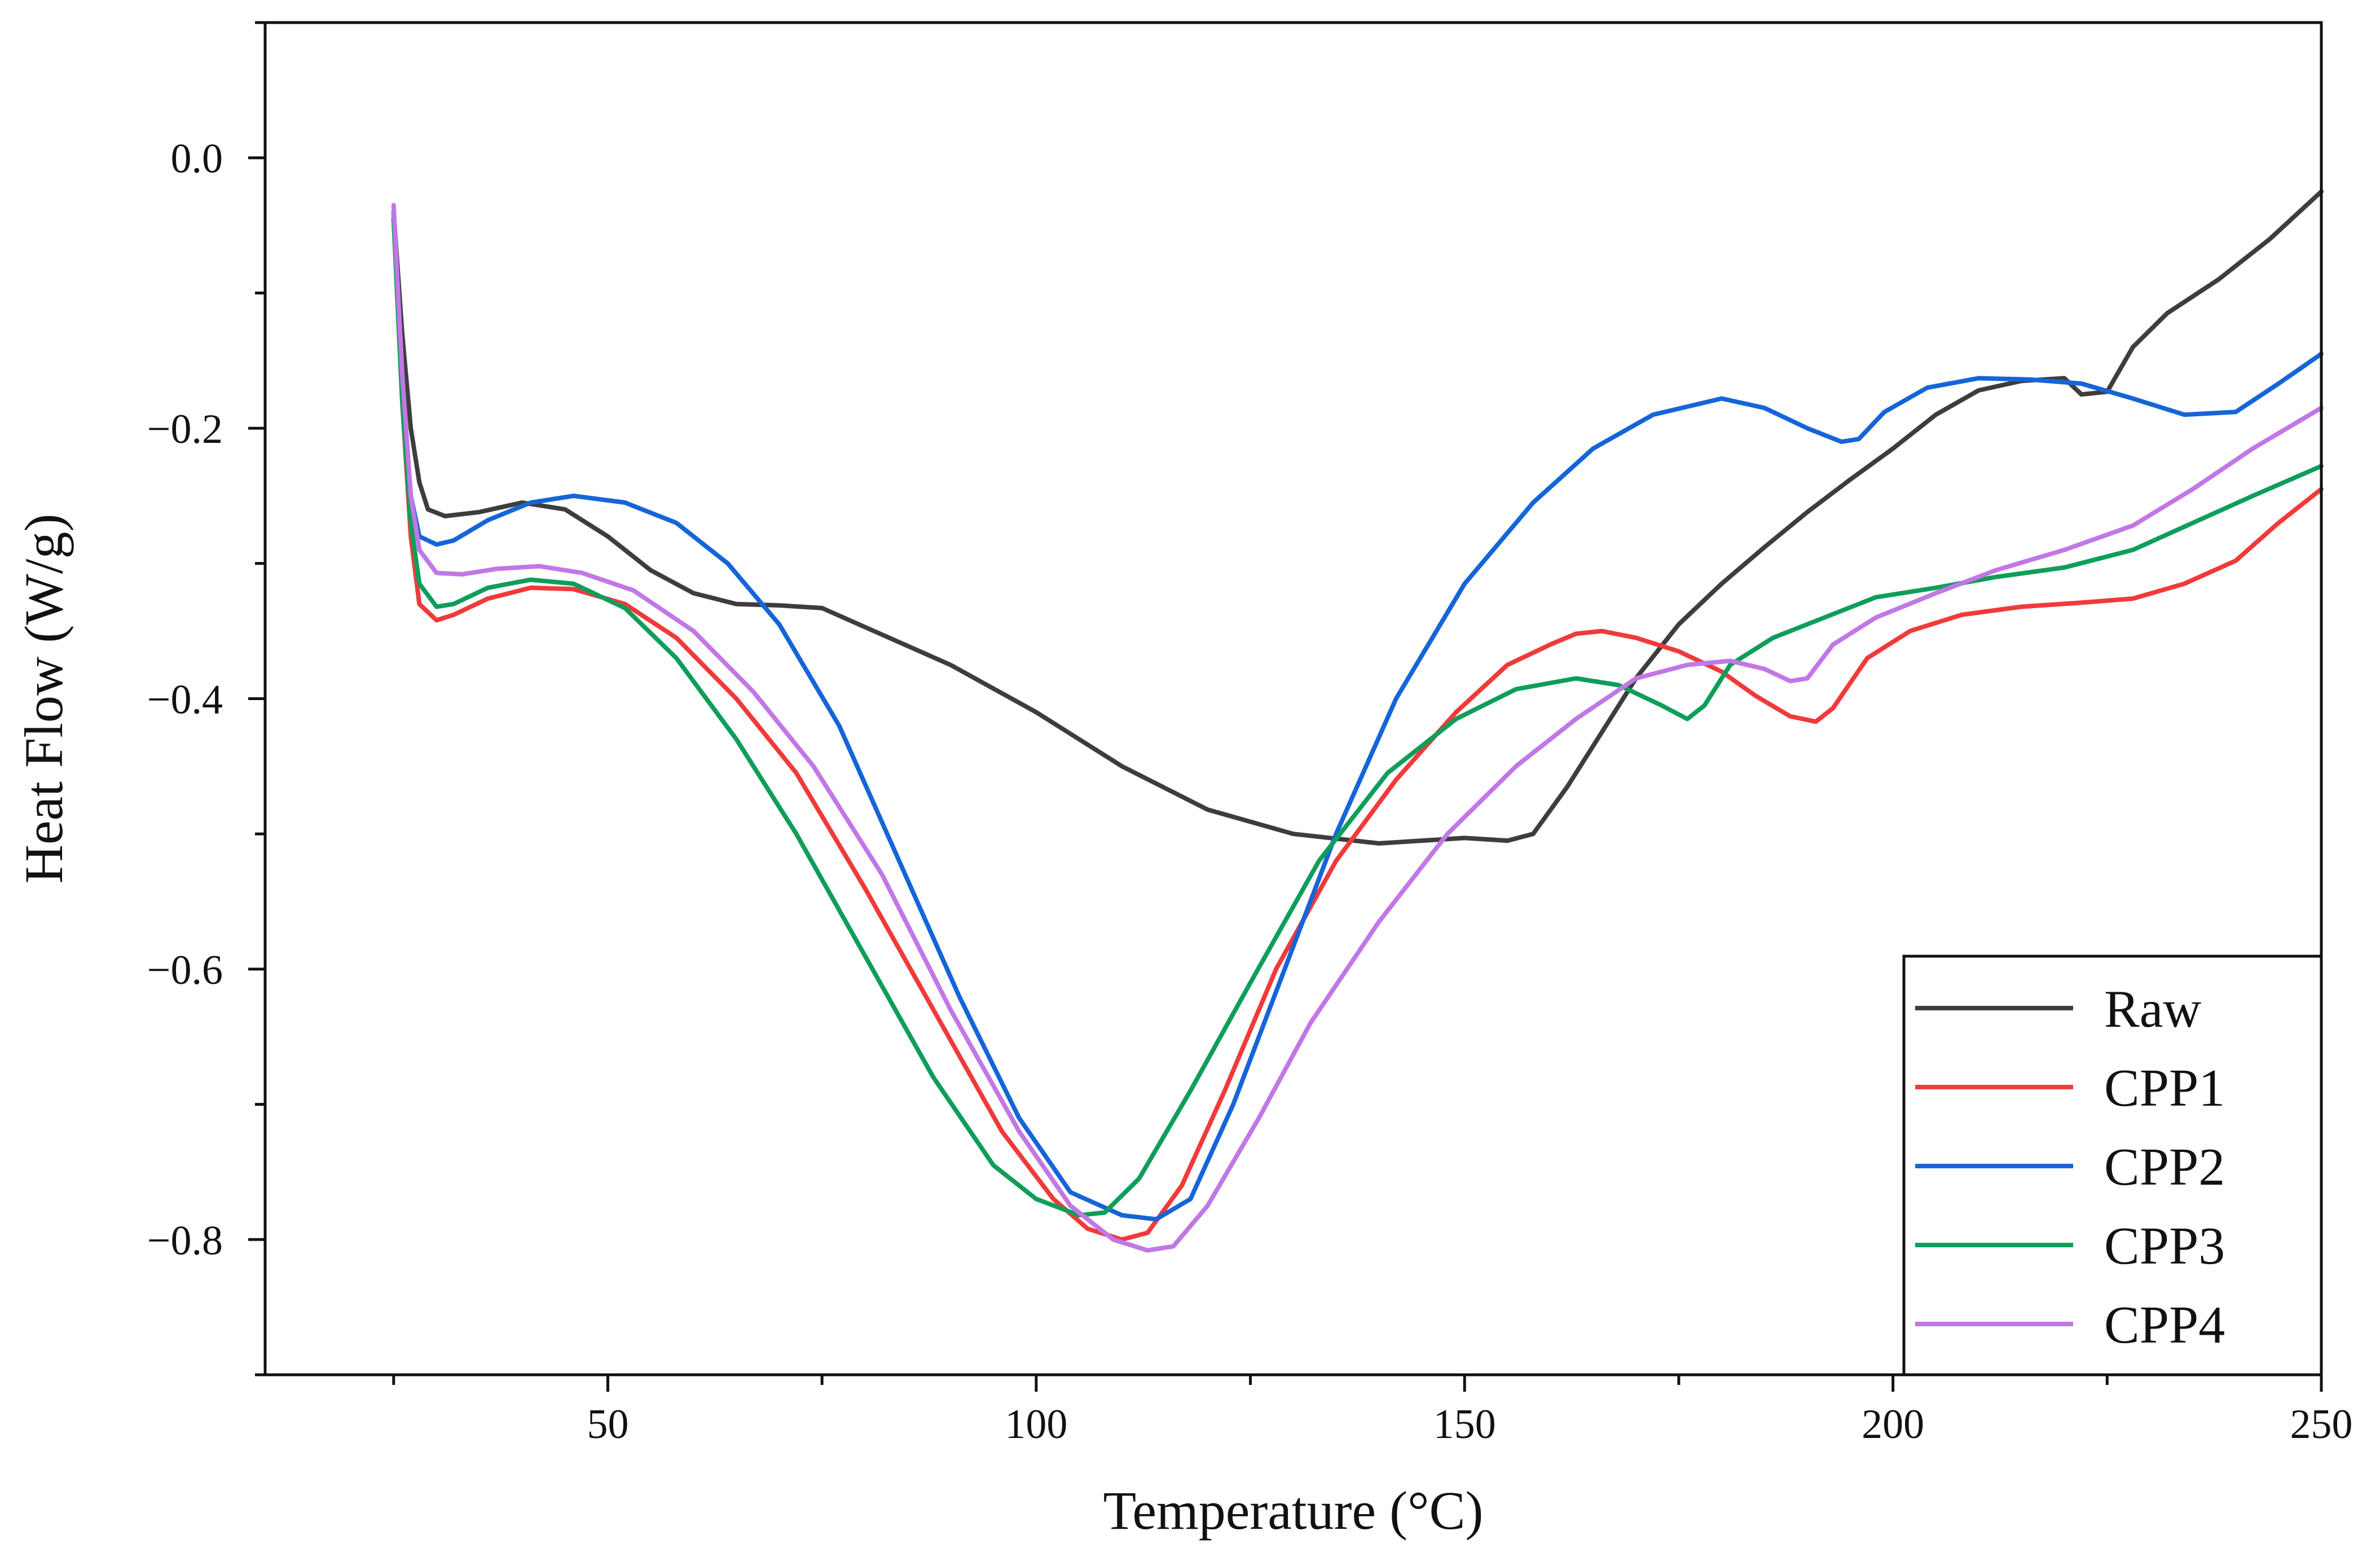  I want to click on x-tick-label-50: 50, so click(608, 1424).